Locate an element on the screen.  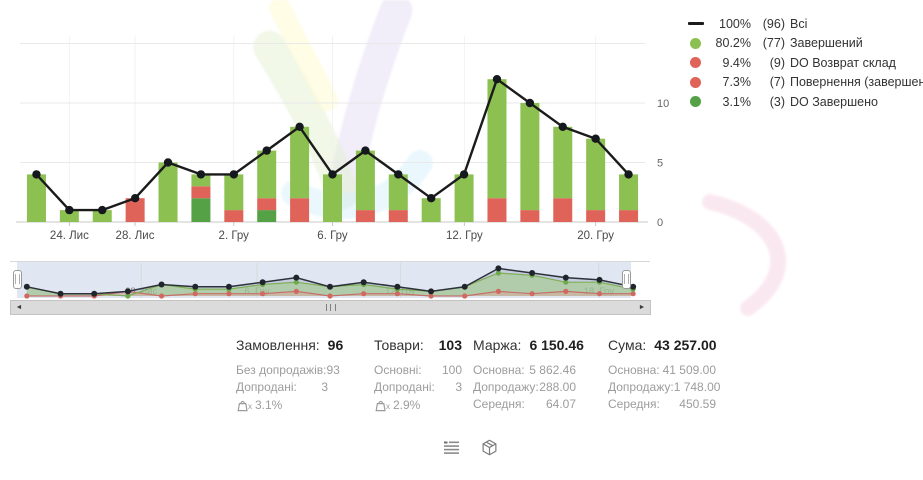
line-swatch-icon is located at coordinates (695, 24).